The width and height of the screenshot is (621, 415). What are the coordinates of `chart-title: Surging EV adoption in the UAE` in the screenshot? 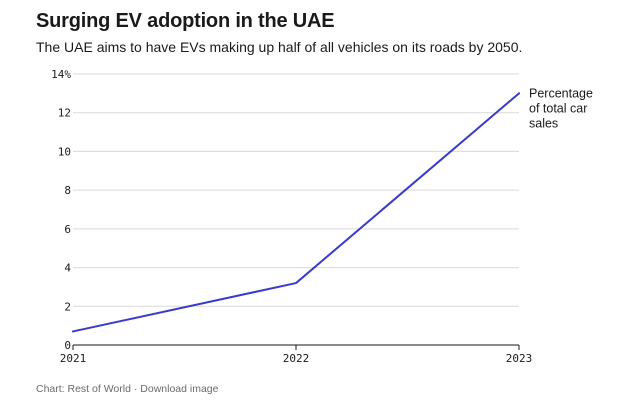 It's located at (185, 21).